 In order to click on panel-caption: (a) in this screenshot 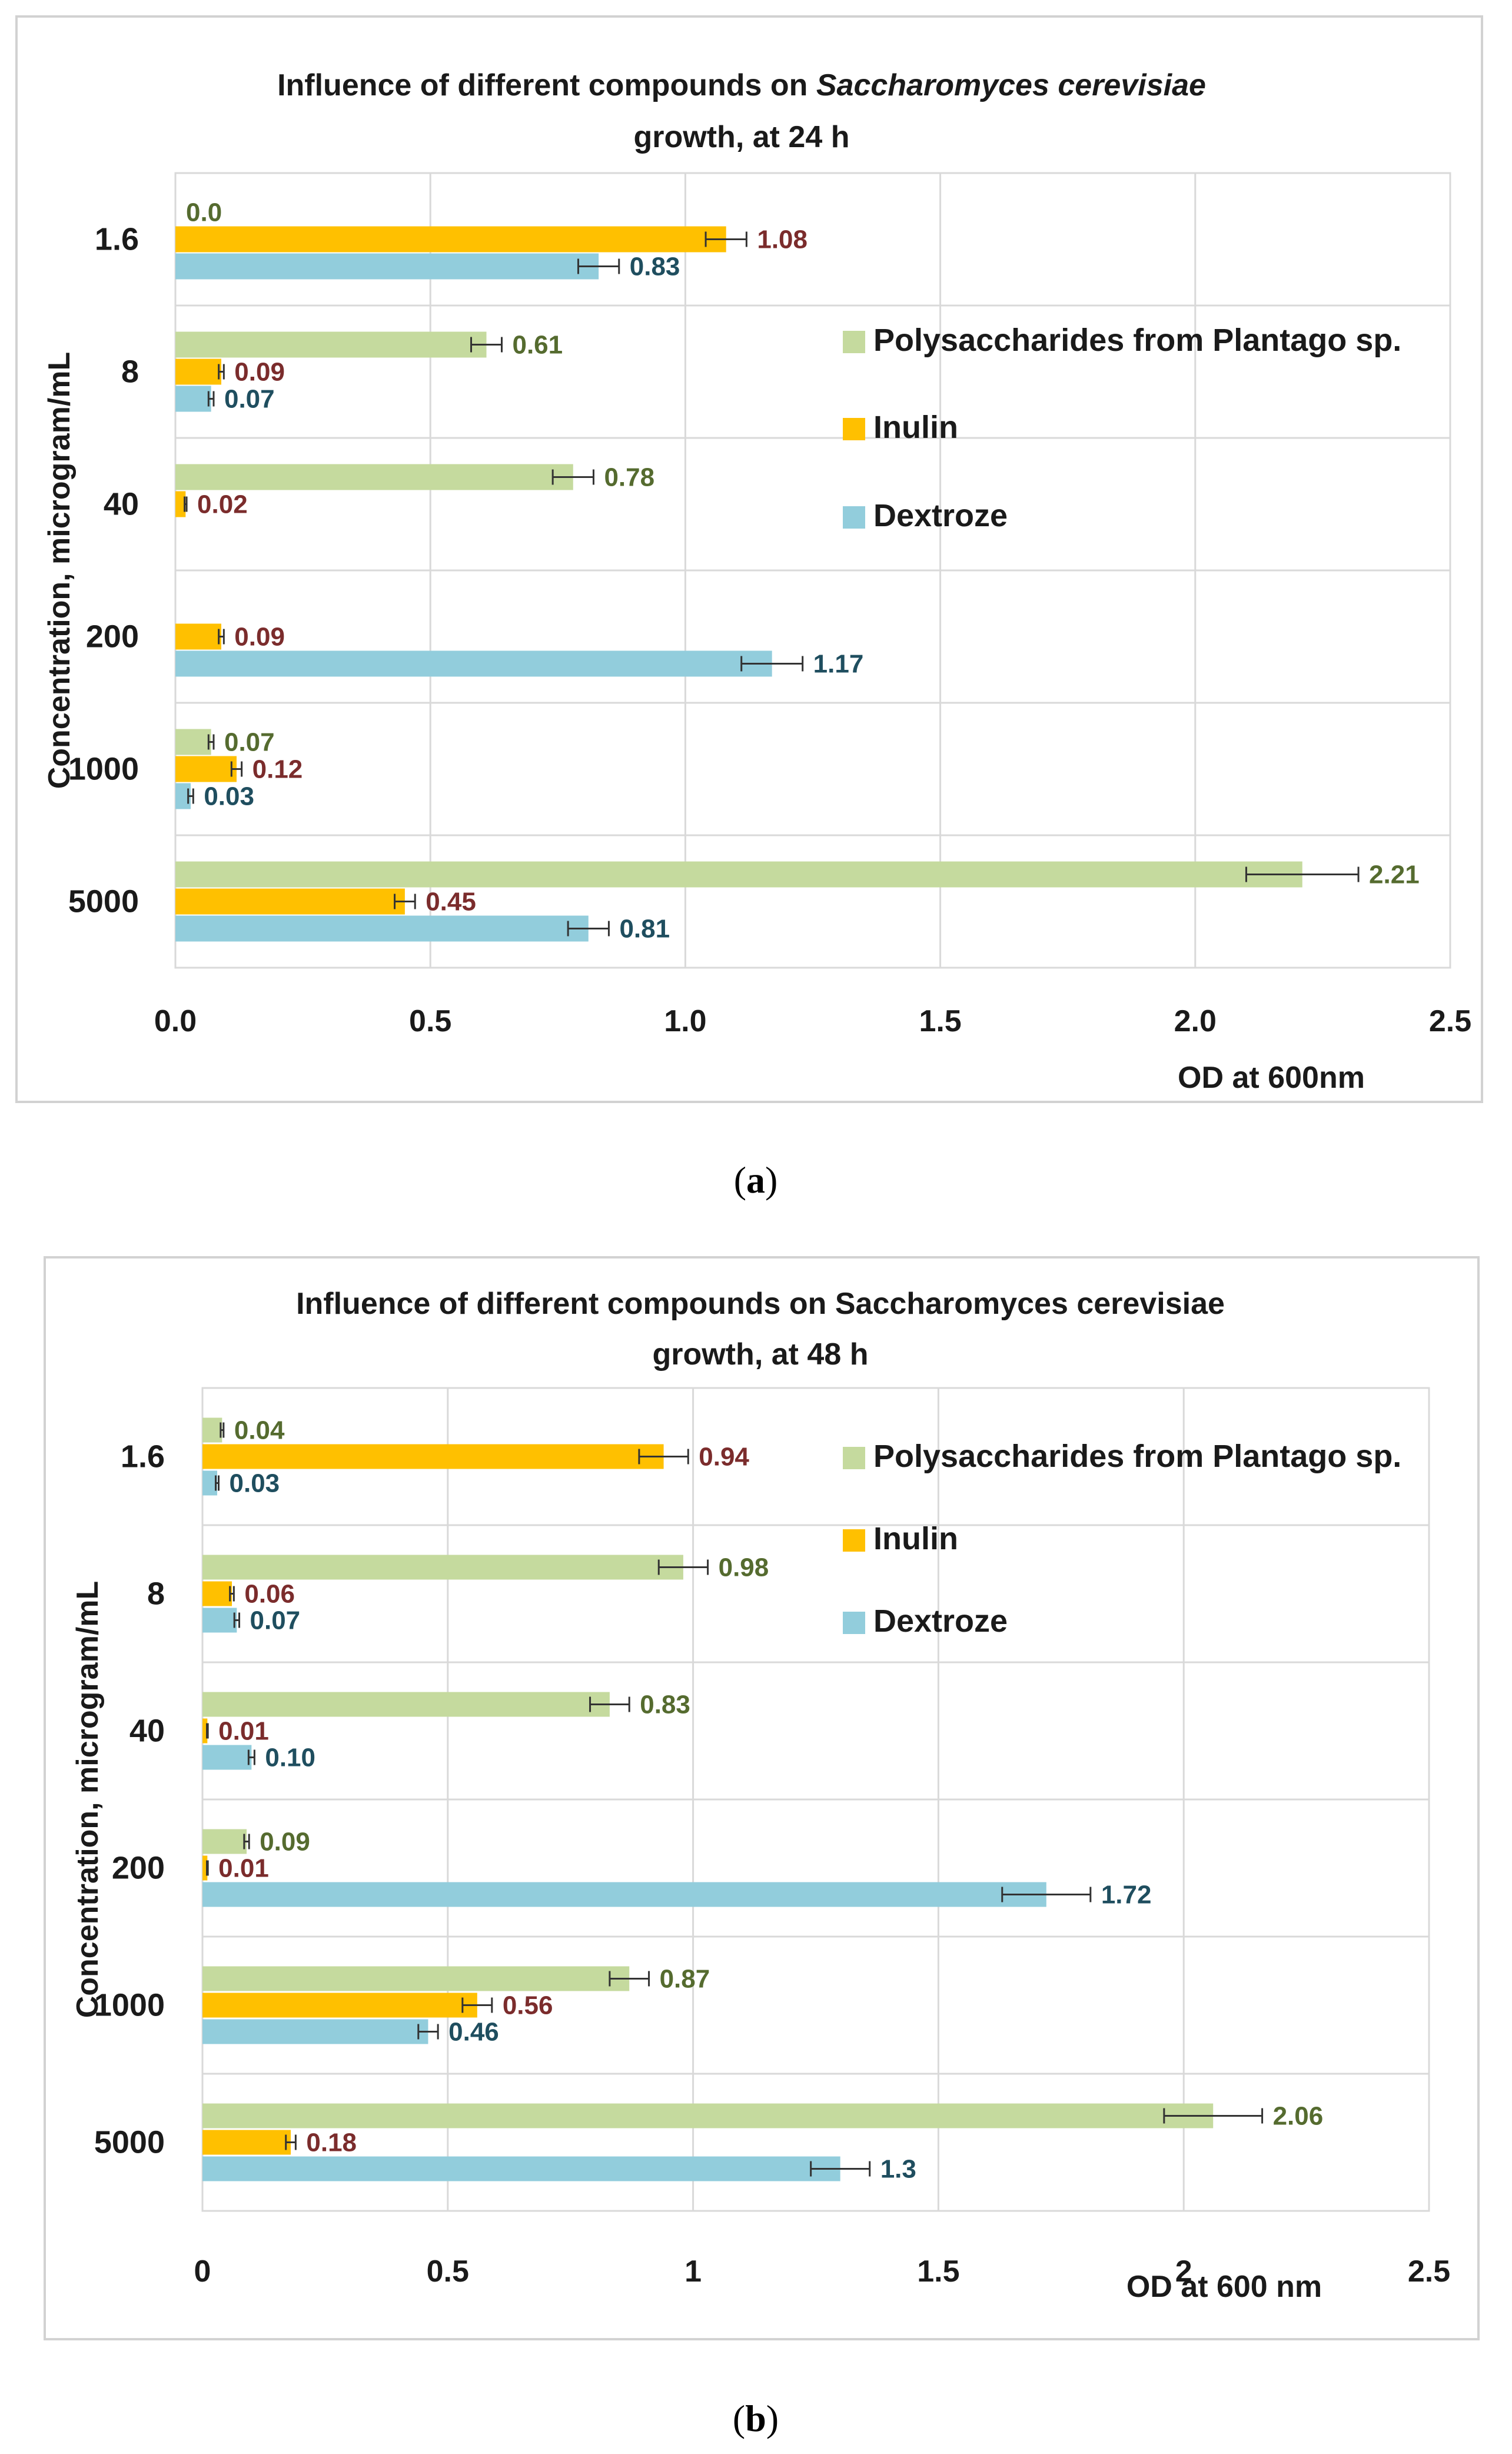, I will do `click(756, 1180)`.